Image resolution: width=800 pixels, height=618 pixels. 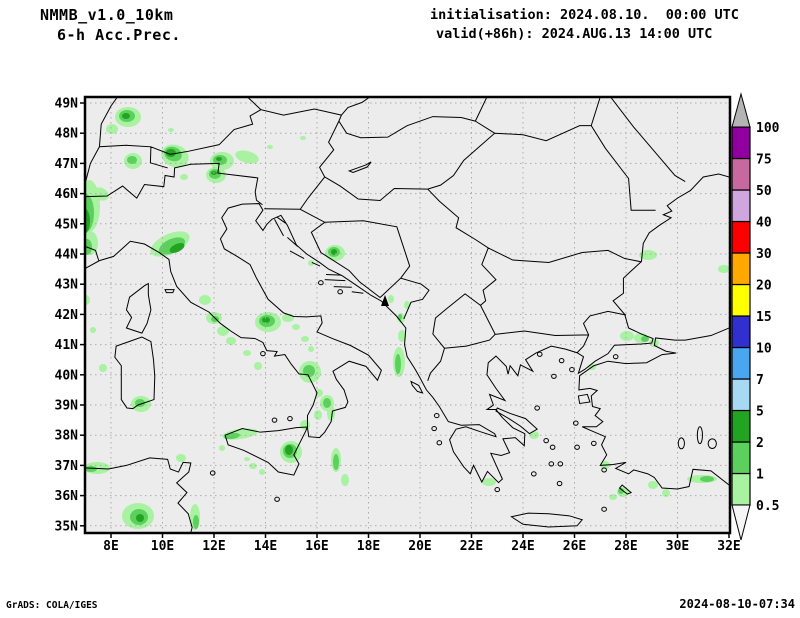 I want to click on lat-tick-label: 37N, so click(x=67, y=466).